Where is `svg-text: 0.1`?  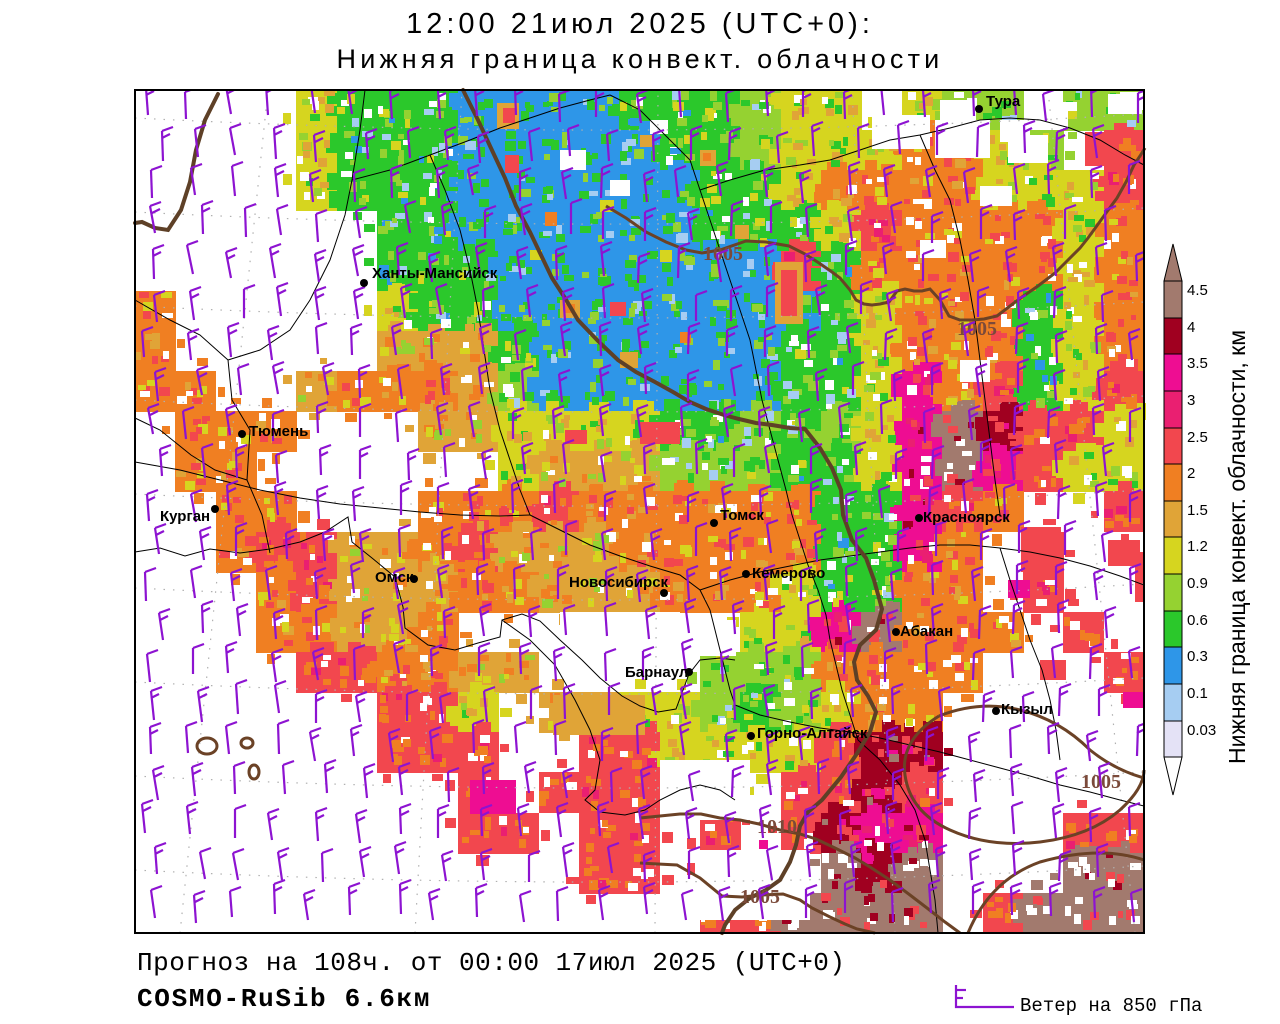 svg-text: 0.1 is located at coordinates (1197, 693).